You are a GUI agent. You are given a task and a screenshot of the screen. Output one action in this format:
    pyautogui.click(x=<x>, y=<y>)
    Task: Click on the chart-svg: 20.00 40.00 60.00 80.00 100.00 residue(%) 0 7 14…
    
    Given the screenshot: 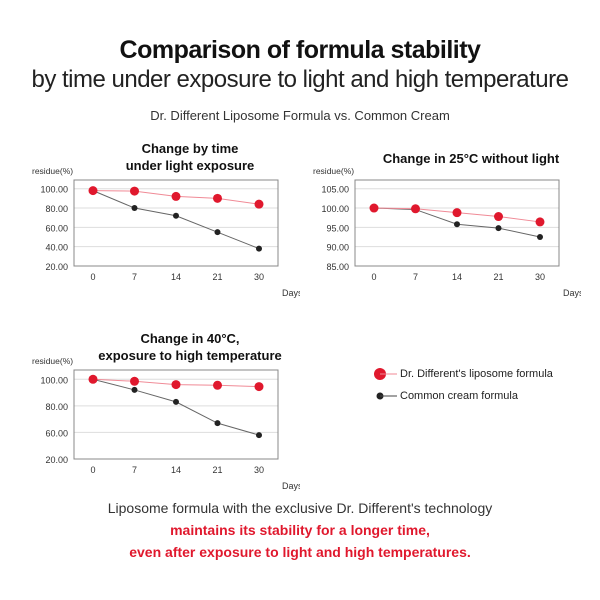 What is the action you would take?
    pyautogui.click(x=166, y=232)
    